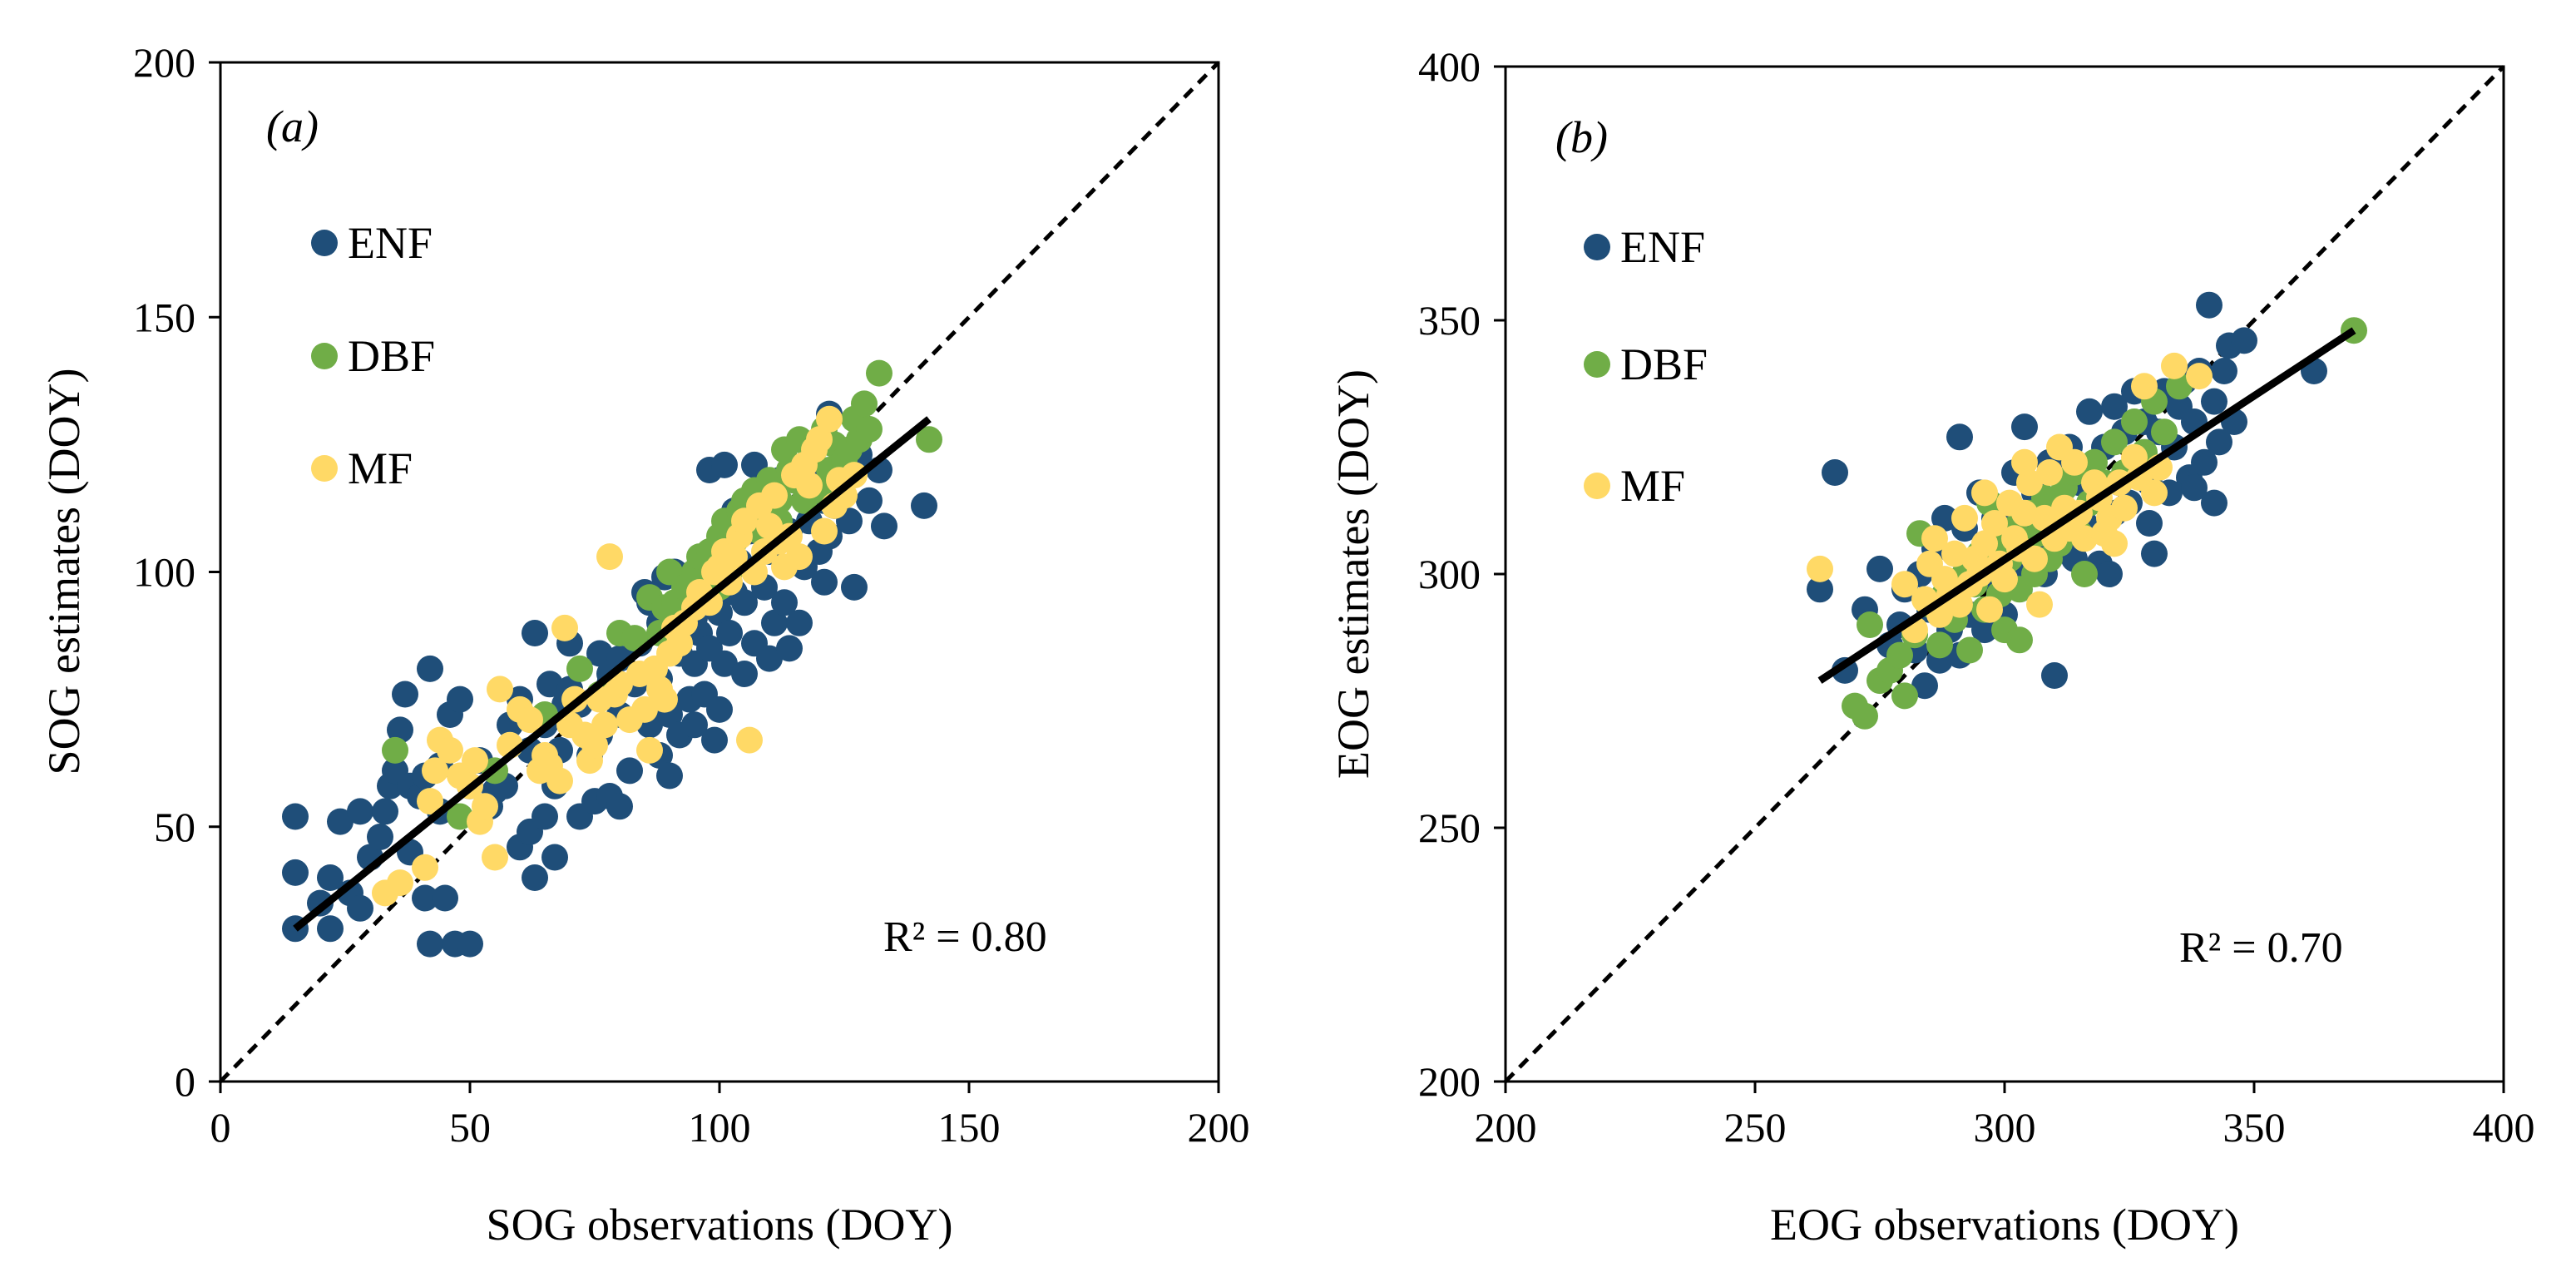 Image resolution: width=2576 pixels, height=1287 pixels. Describe the element at coordinates (221, 1127) in the screenshot. I see `panel-a-x-tick-label: 0` at that location.